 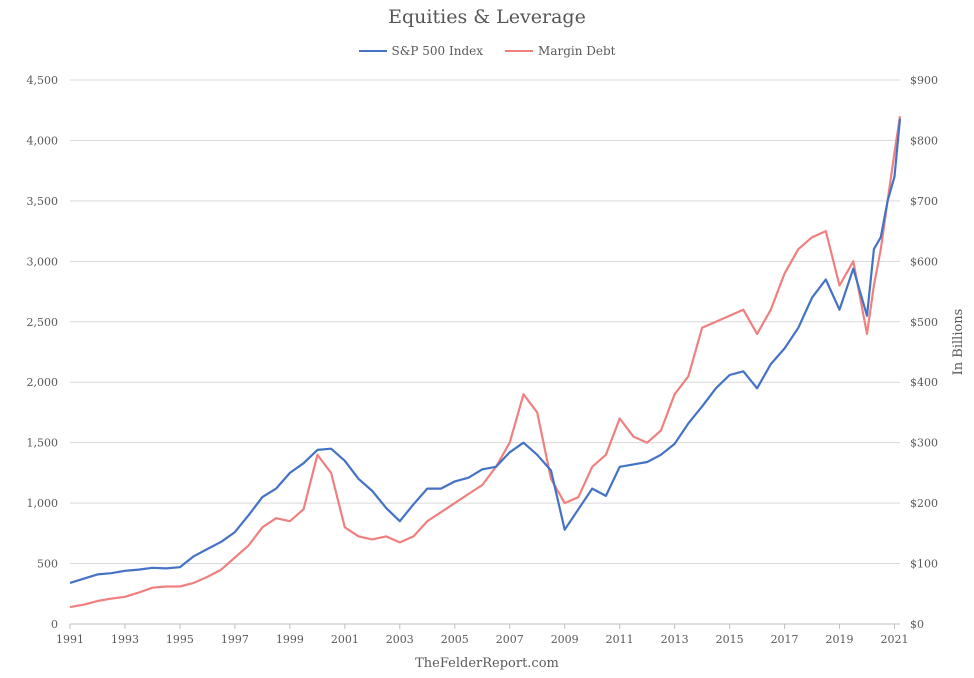 I want to click on y-right-axis-label: In Billions, so click(x=958, y=342).